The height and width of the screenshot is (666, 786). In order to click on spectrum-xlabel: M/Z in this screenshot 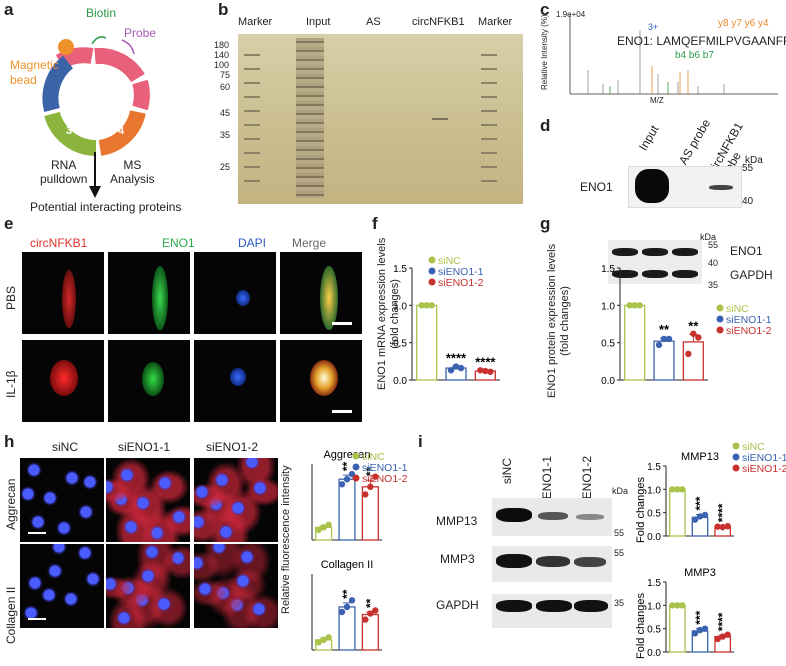, I will do `click(657, 100)`.